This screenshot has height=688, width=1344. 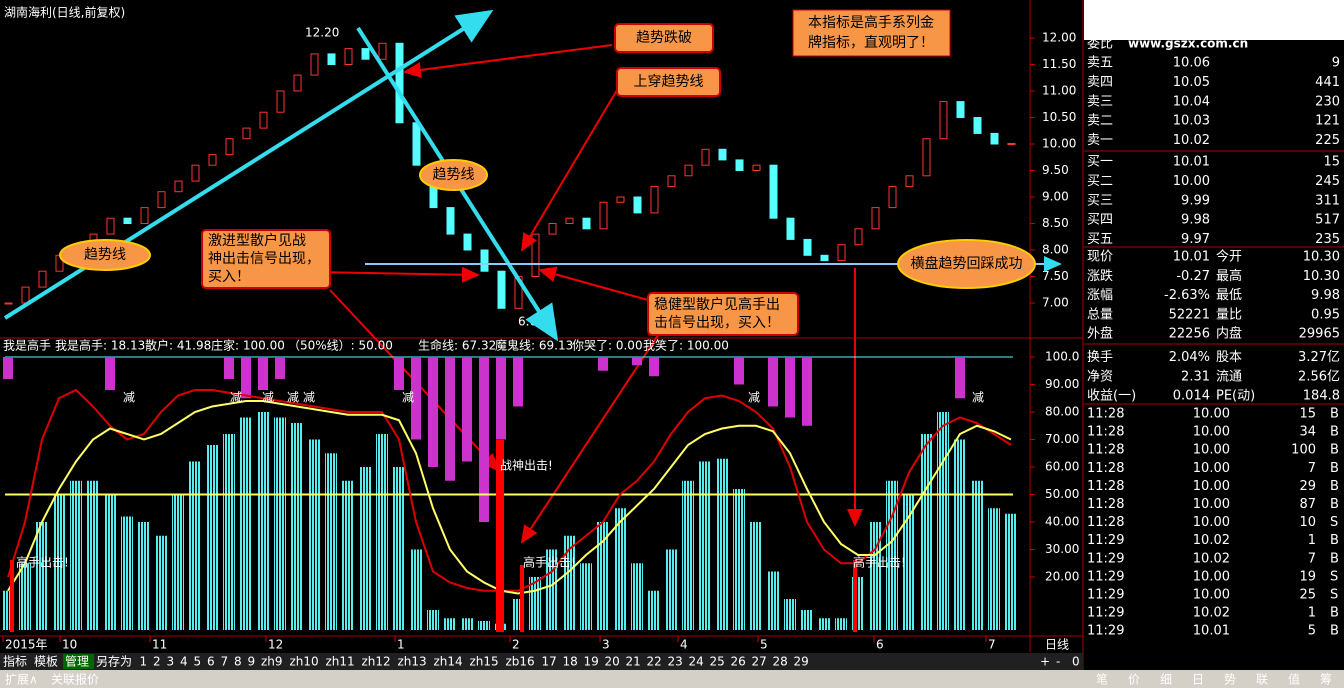 I want to click on tab: zh13, so click(x=412, y=662).